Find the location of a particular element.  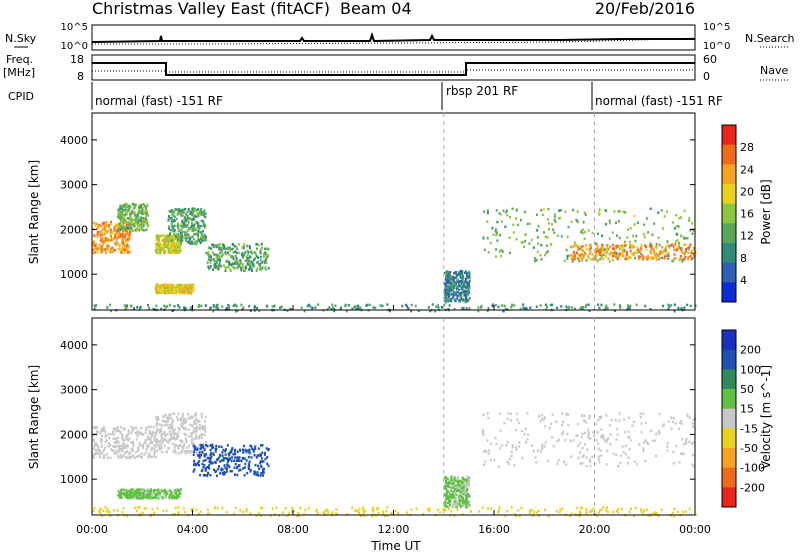

freq-panel: Freq. [MHz] 18 8 60 0 Nave is located at coordinates (396, 68).